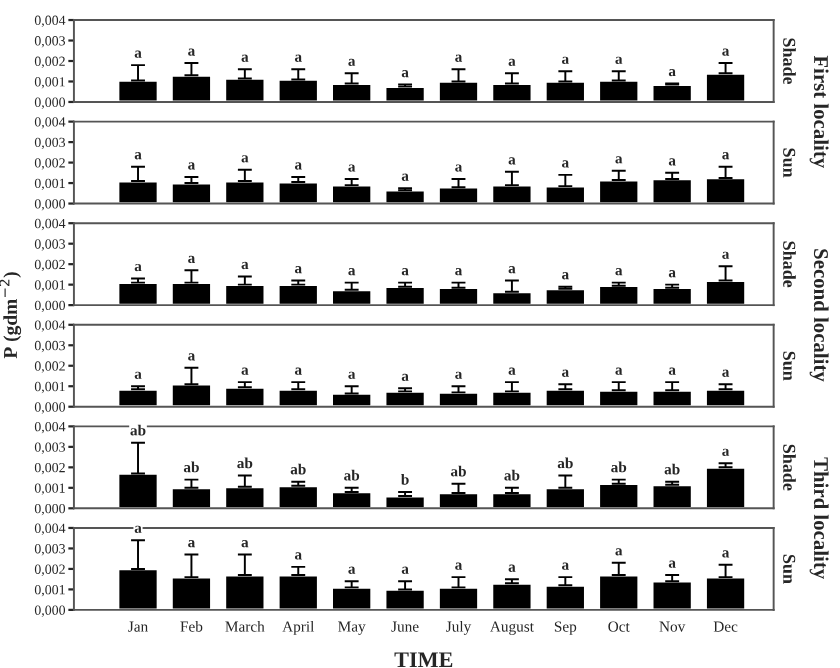  What do you see at coordinates (11, 315) in the screenshot?
I see `y-axis-title: P (gdm$^{−2}$)` at bounding box center [11, 315].